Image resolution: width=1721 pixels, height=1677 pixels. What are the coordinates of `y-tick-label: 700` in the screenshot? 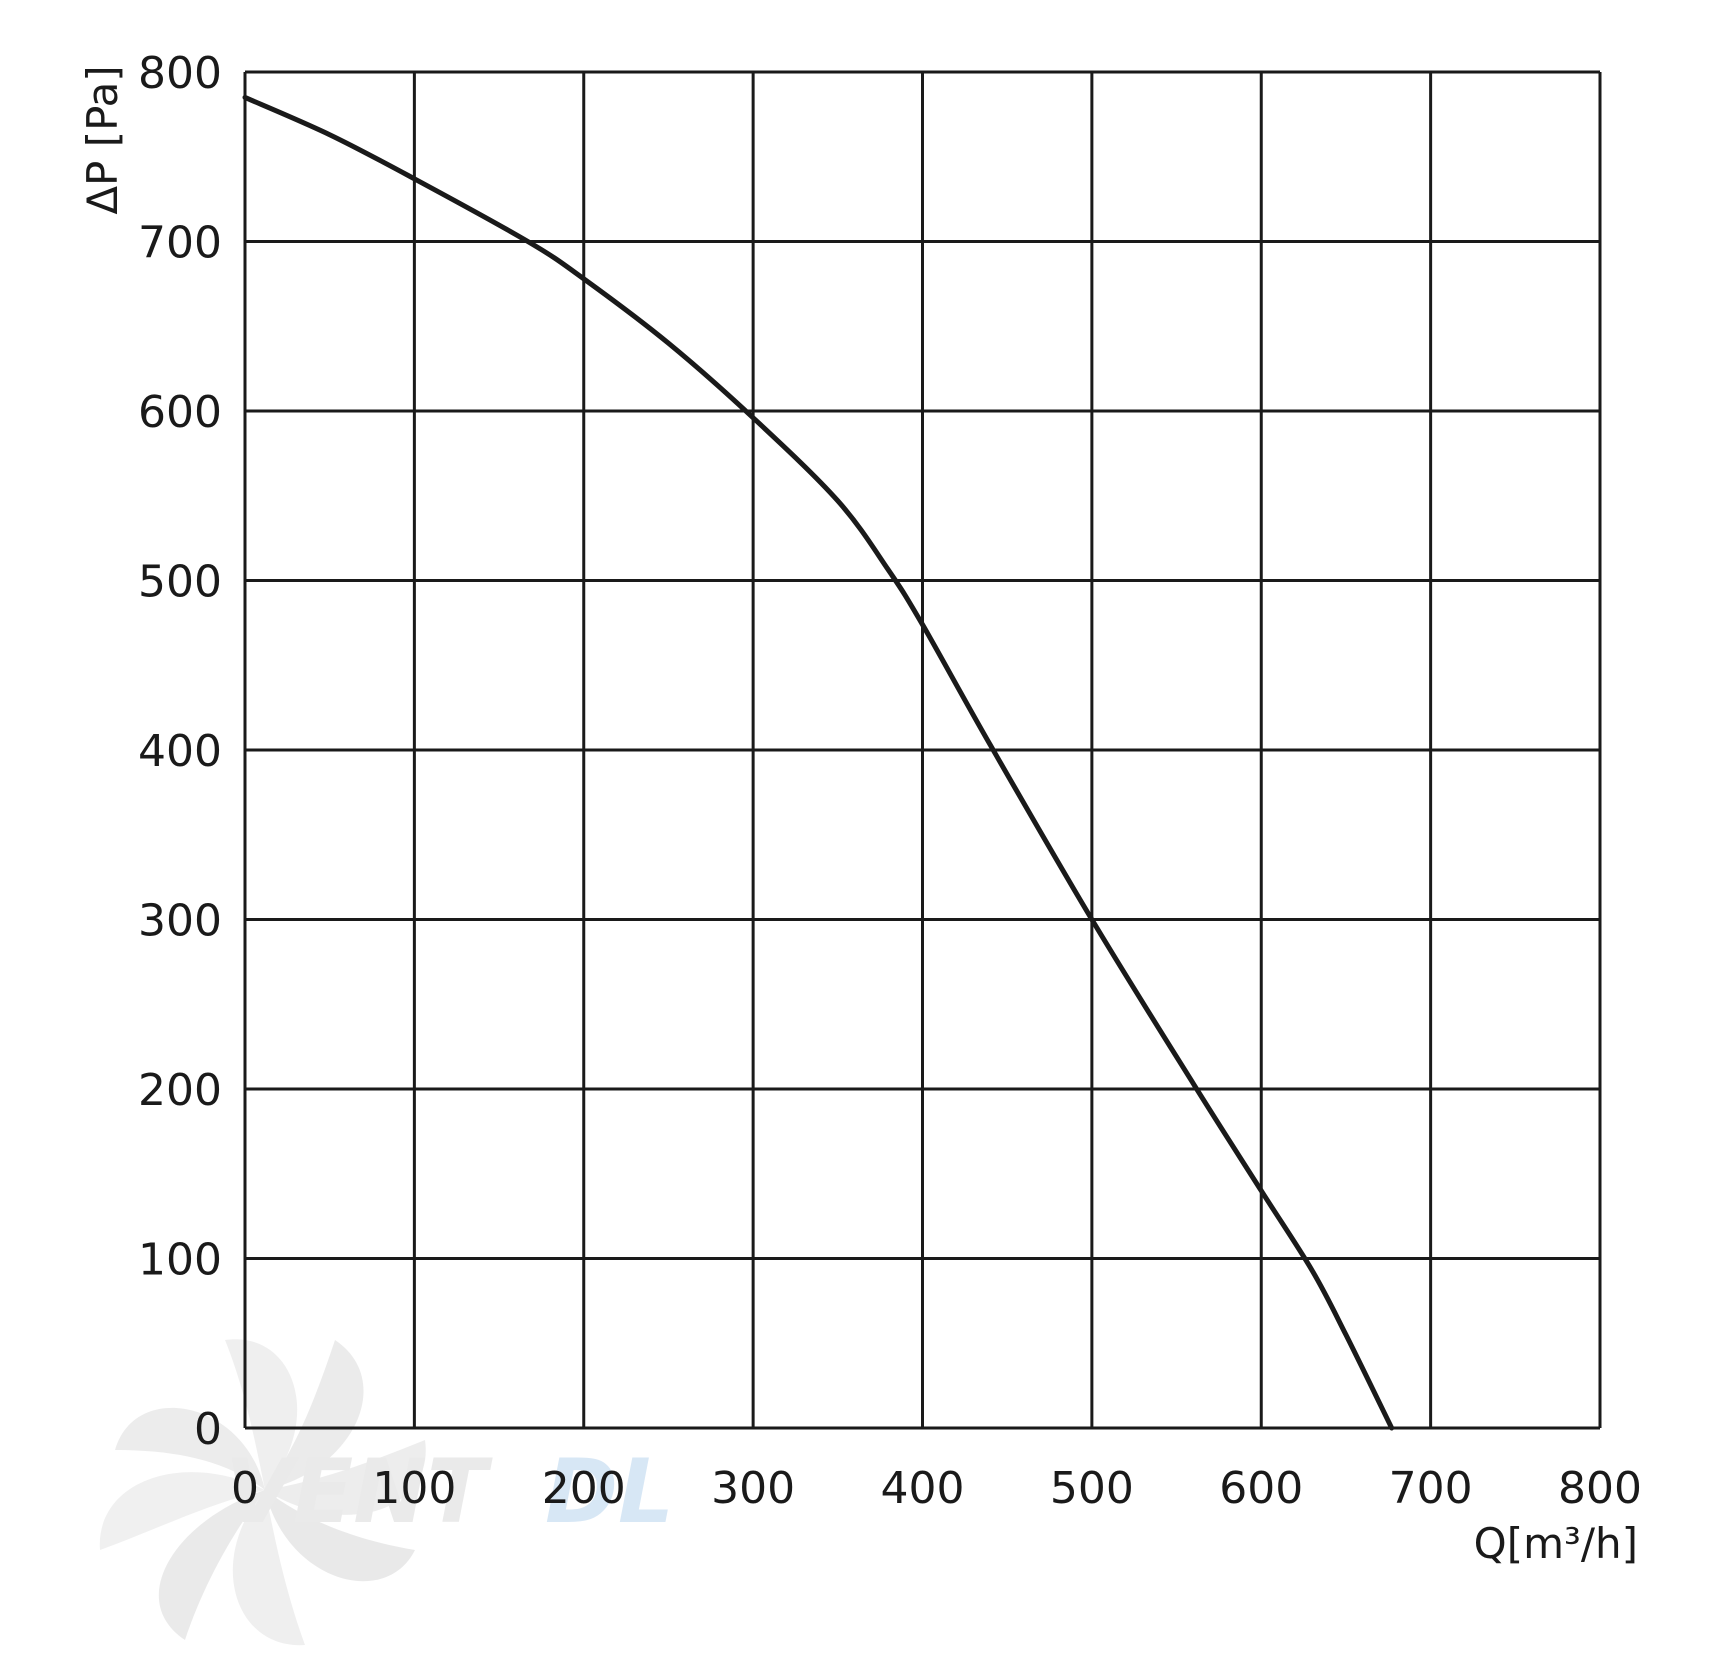 It's located at (180, 243).